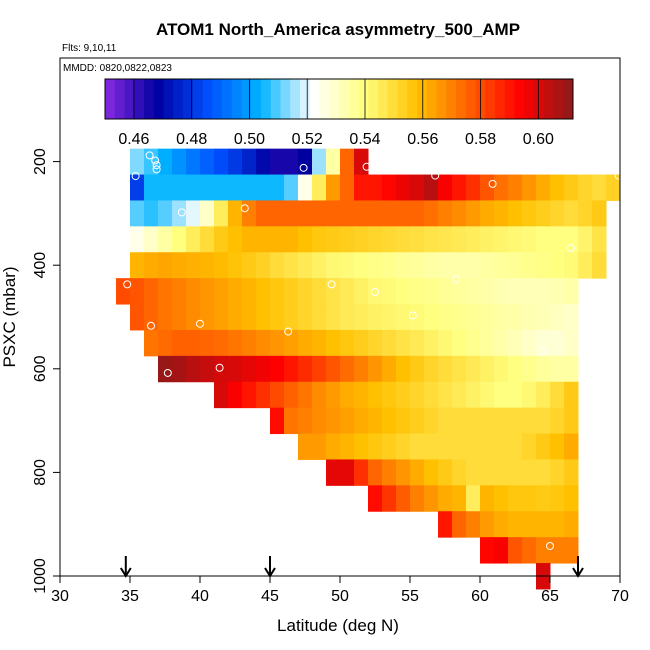 This screenshot has width=650, height=650. What do you see at coordinates (249, 139) in the screenshot?
I see `colorbar-tick-label: 0.50` at bounding box center [249, 139].